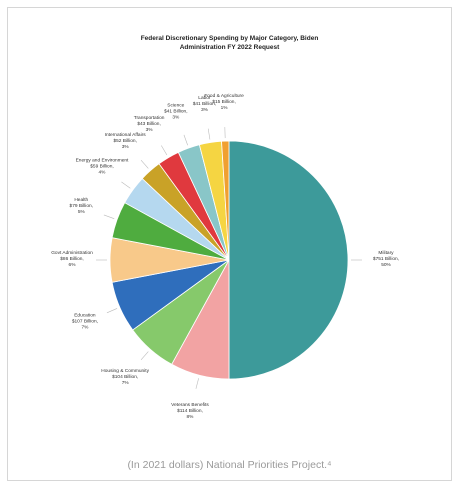 The height and width of the screenshot is (488, 459). I want to click on slice-label-military: Military $751 Billion, 50%, so click(386, 259).